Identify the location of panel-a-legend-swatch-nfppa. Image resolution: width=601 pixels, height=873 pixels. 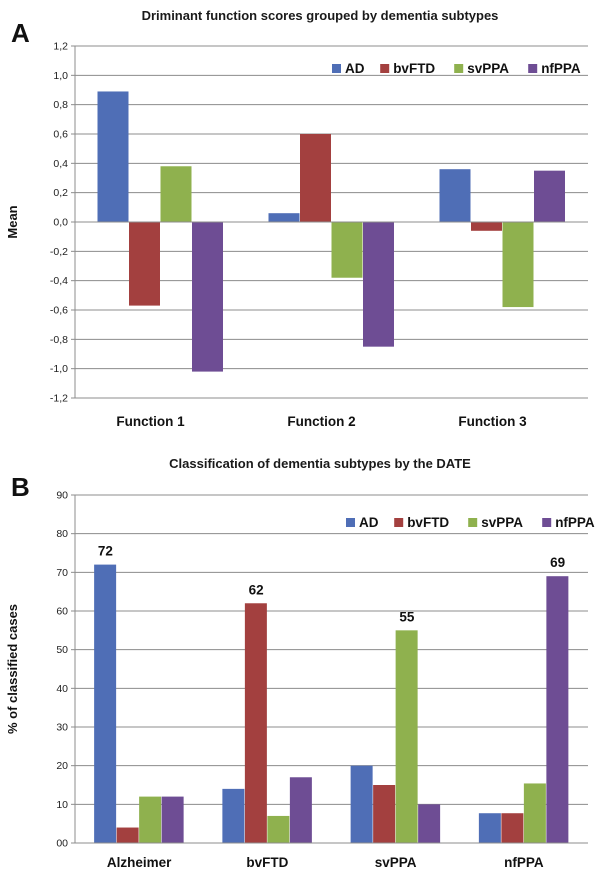
(533, 68).